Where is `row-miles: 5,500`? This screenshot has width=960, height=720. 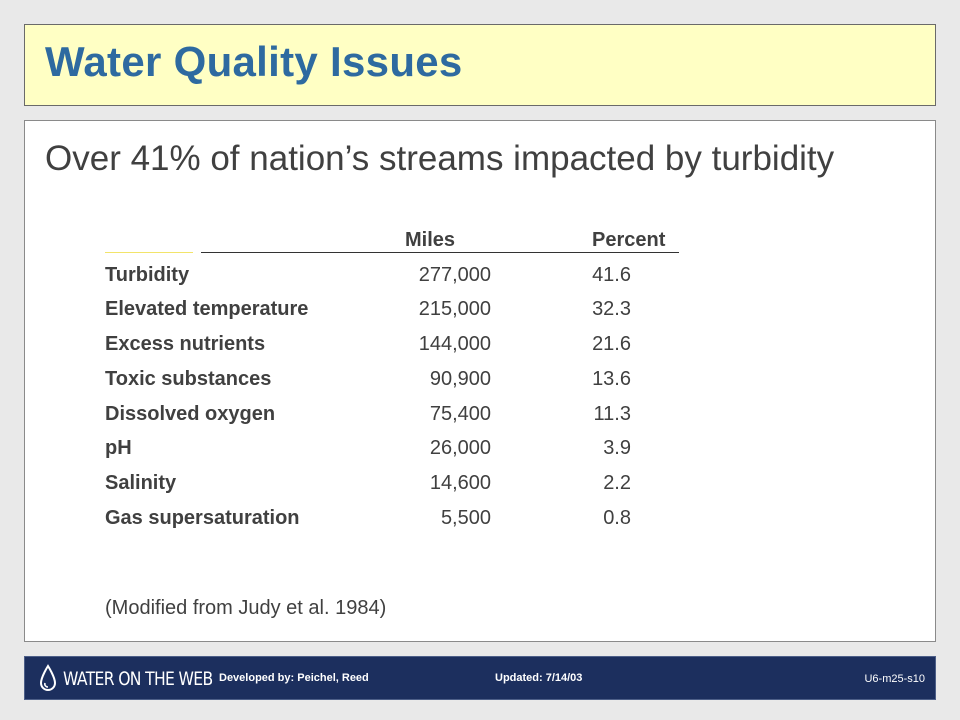 row-miles: 5,500 is located at coordinates (465, 518).